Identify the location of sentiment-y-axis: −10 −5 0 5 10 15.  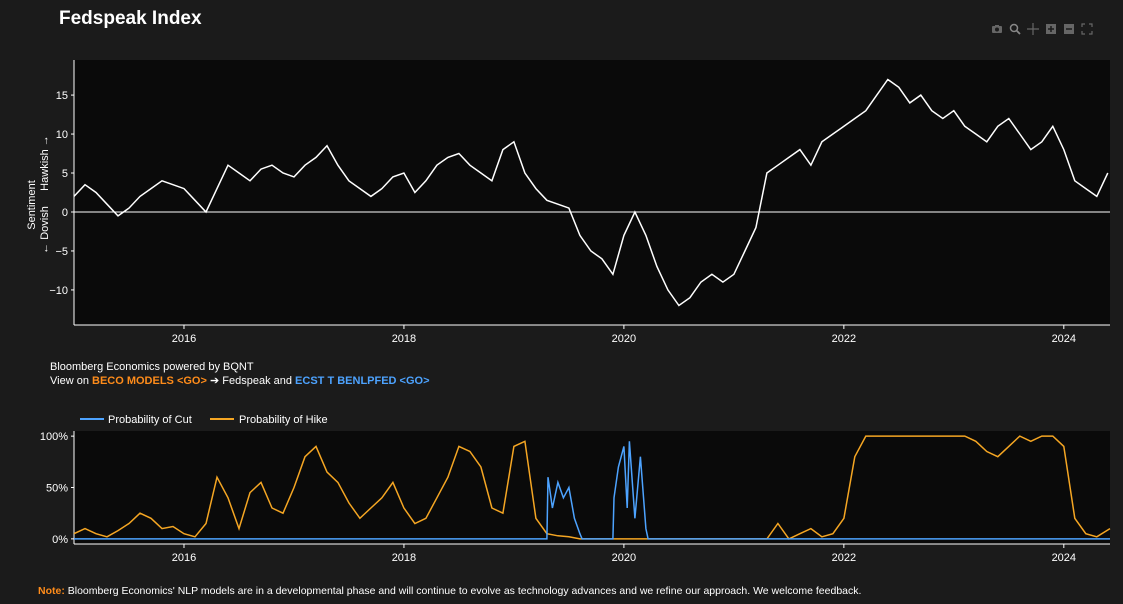
(61, 193).